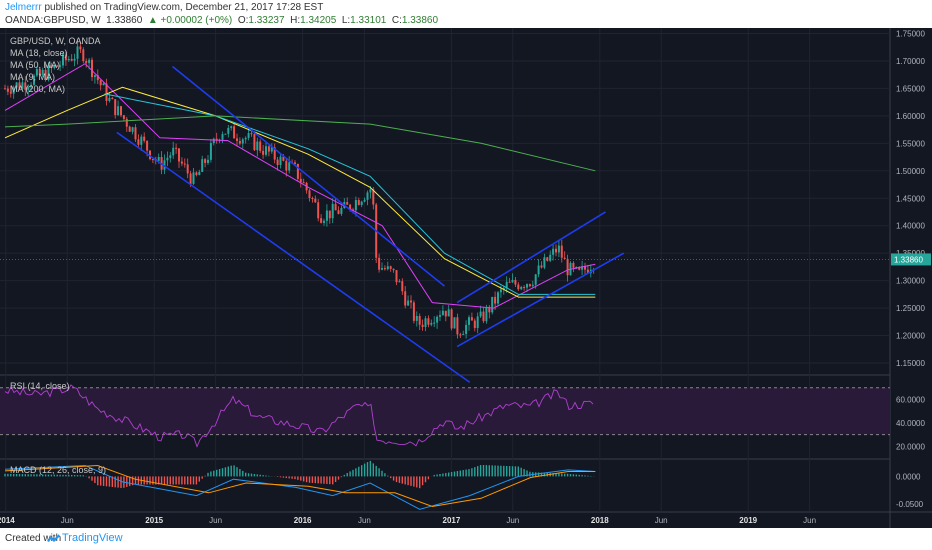 Image resolution: width=932 pixels, height=550 pixels. I want to click on open-value: 1.33237, so click(266, 20).